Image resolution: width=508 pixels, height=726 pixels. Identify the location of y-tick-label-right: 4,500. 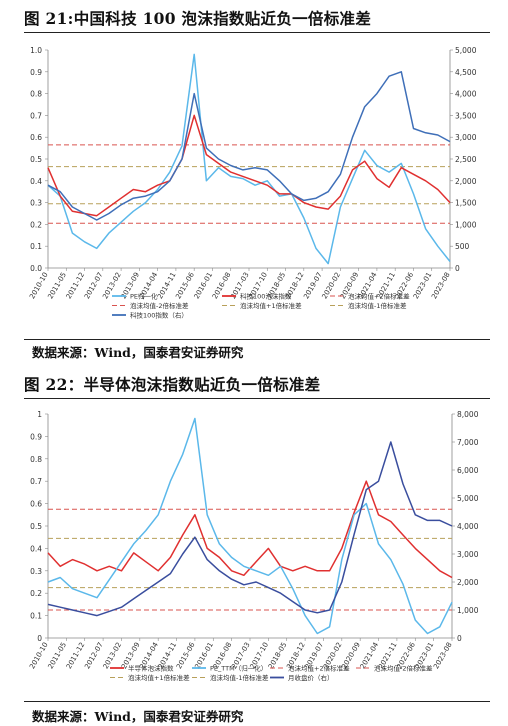
(466, 72).